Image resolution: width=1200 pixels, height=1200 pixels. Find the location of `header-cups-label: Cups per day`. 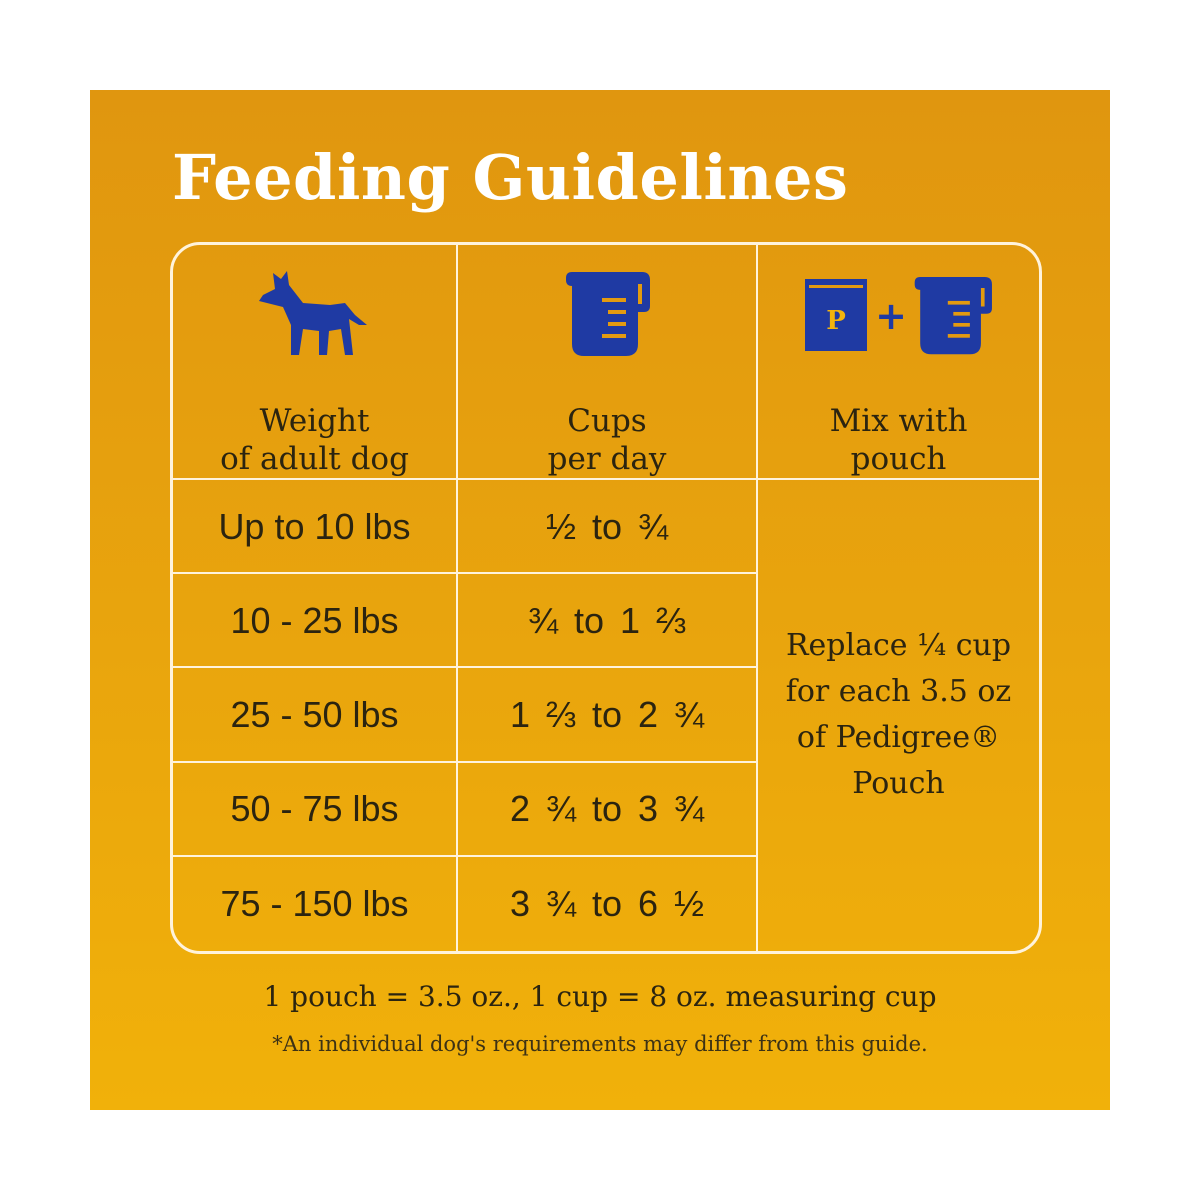

header-cups-label: Cups per day is located at coordinates (607, 440).